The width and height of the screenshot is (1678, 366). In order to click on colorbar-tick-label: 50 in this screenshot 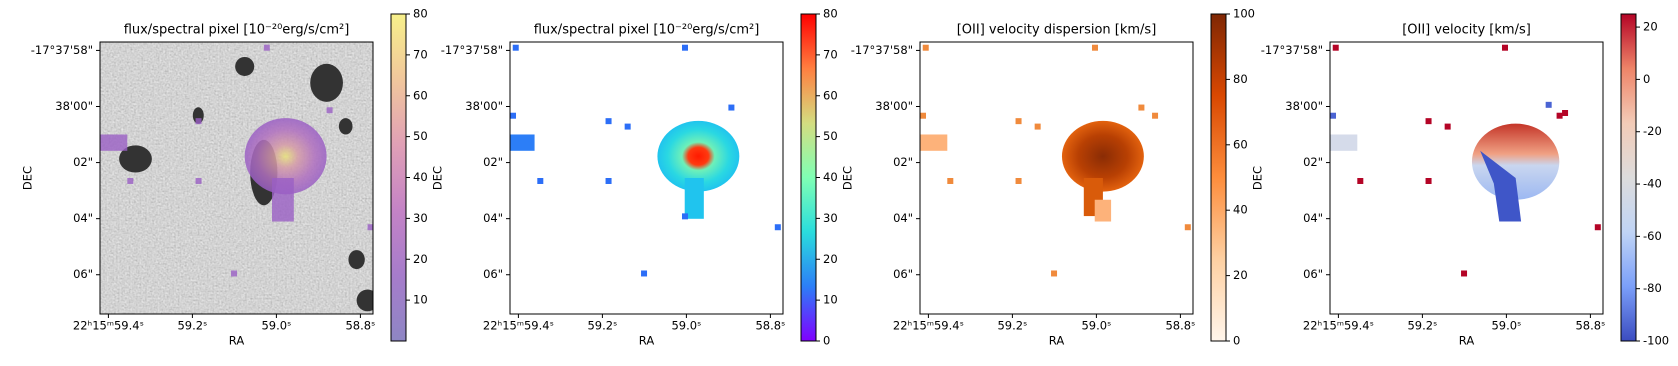, I will do `click(830, 136)`.